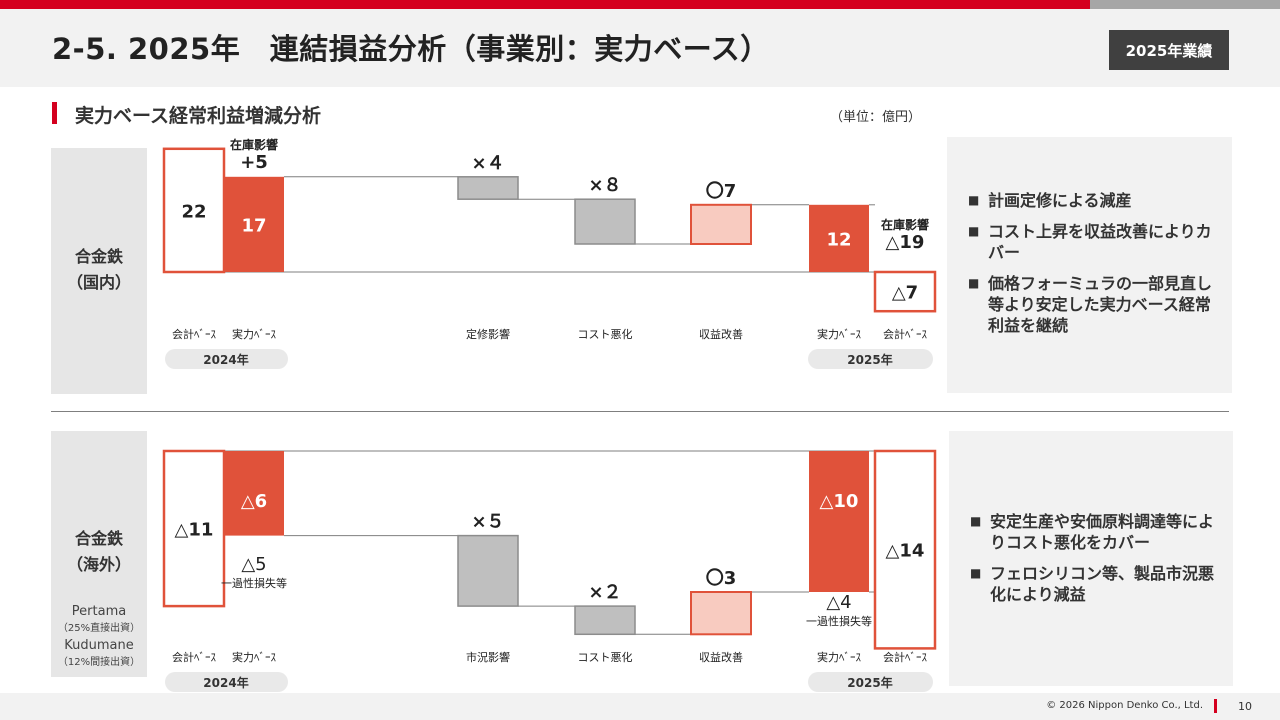 The image size is (1280, 720). What do you see at coordinates (1124, 705) in the screenshot?
I see `copyright: © 2026 Nippon Denko Co., Ltd.` at bounding box center [1124, 705].